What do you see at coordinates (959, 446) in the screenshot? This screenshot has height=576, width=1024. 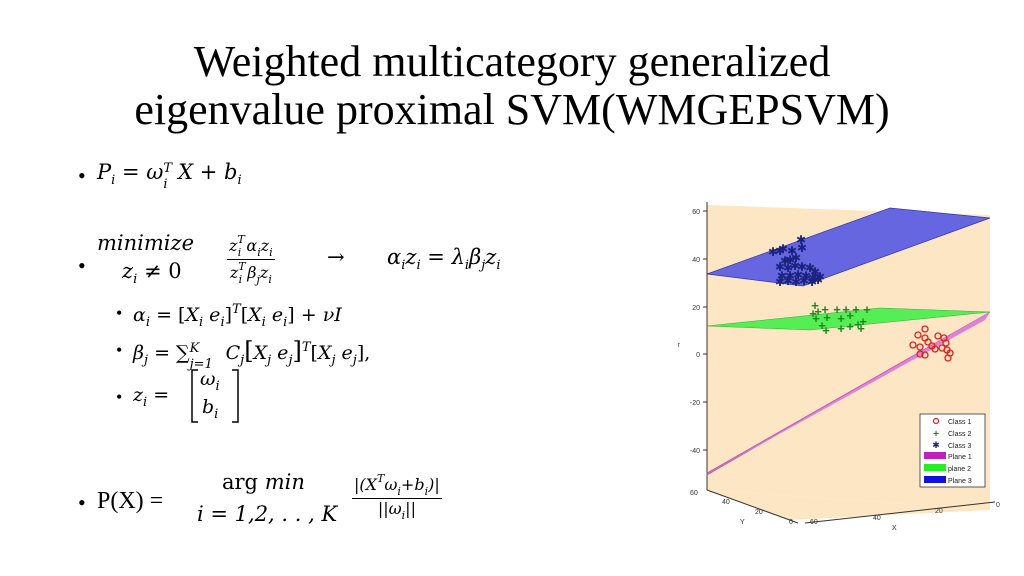 I see `svg-text: Class 3` at bounding box center [959, 446].